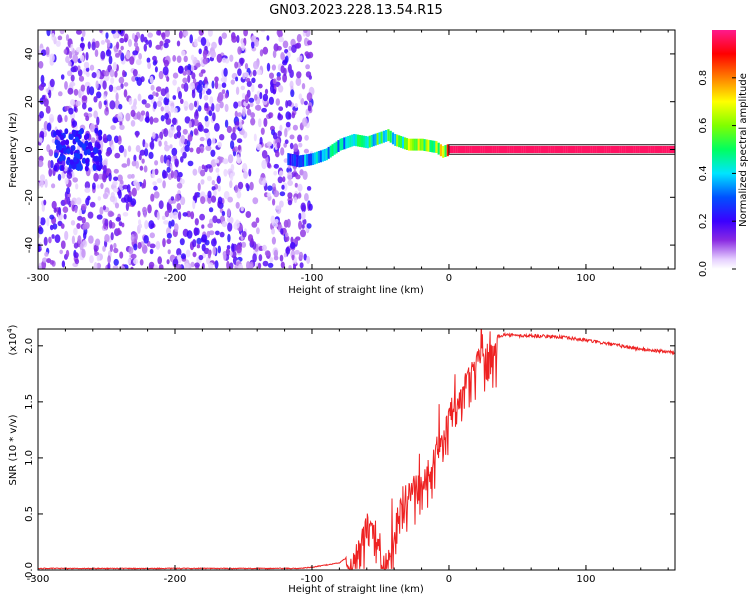  Describe the element at coordinates (29, 197) in the screenshot. I see `y-tick-label: -20` at that location.